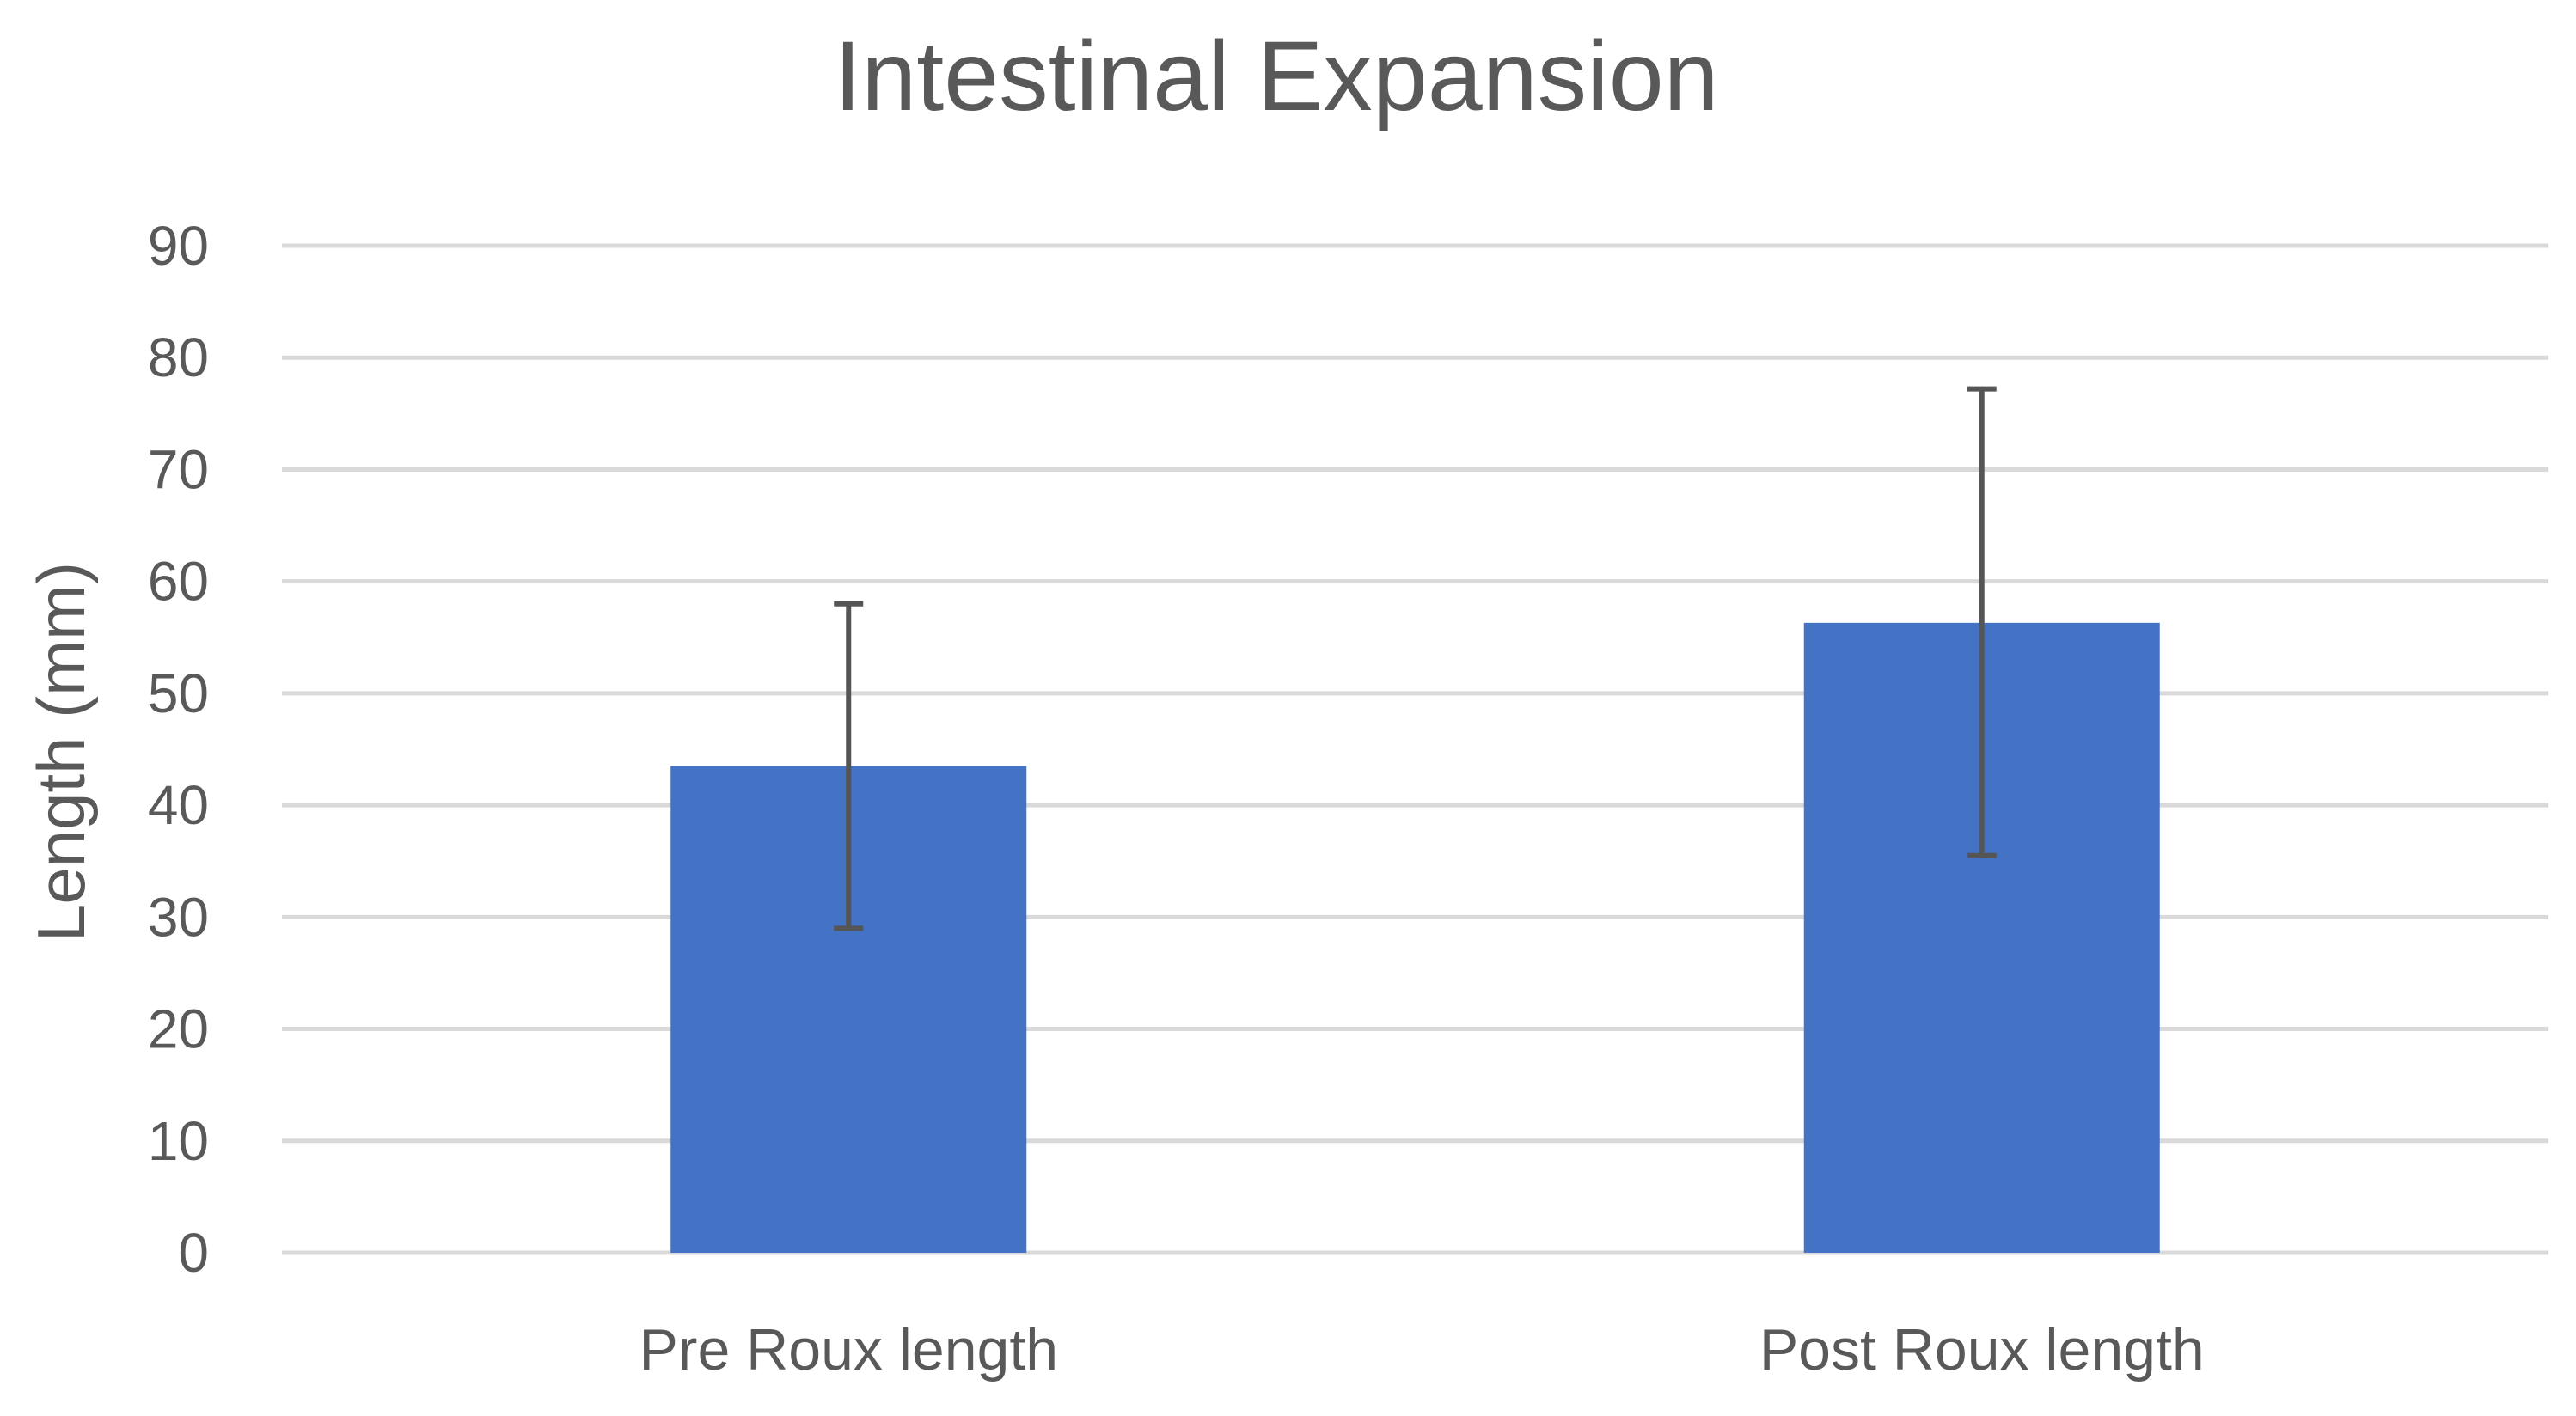 Image resolution: width=2576 pixels, height=1416 pixels. Describe the element at coordinates (193, 1253) in the screenshot. I see `y-tick-label: 0` at that location.